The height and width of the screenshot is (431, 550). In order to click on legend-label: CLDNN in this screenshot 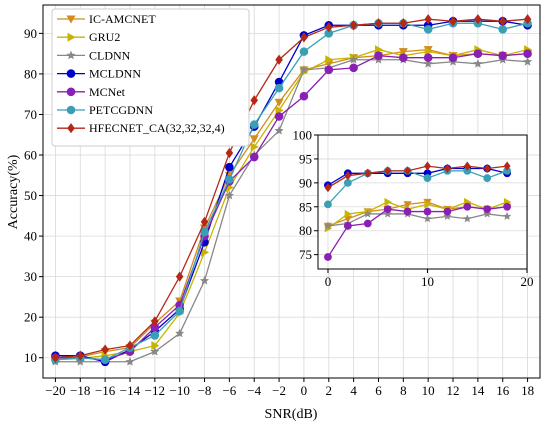, I will do `click(110, 55)`.